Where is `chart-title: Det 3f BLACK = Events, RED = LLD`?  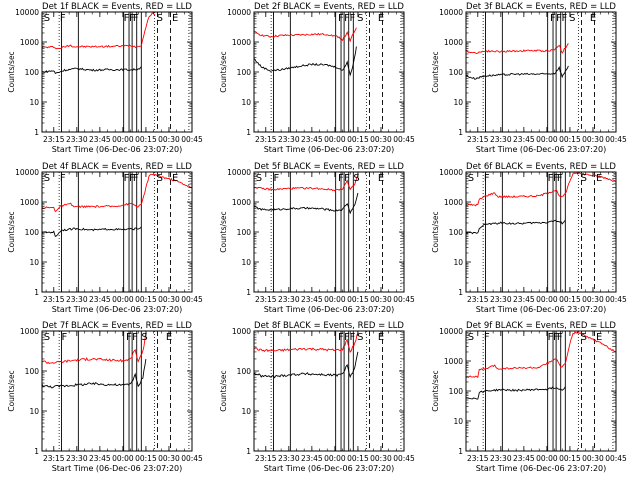
chart-title: Det 3f BLACK = Events, RED = LLD is located at coordinates (541, 7).